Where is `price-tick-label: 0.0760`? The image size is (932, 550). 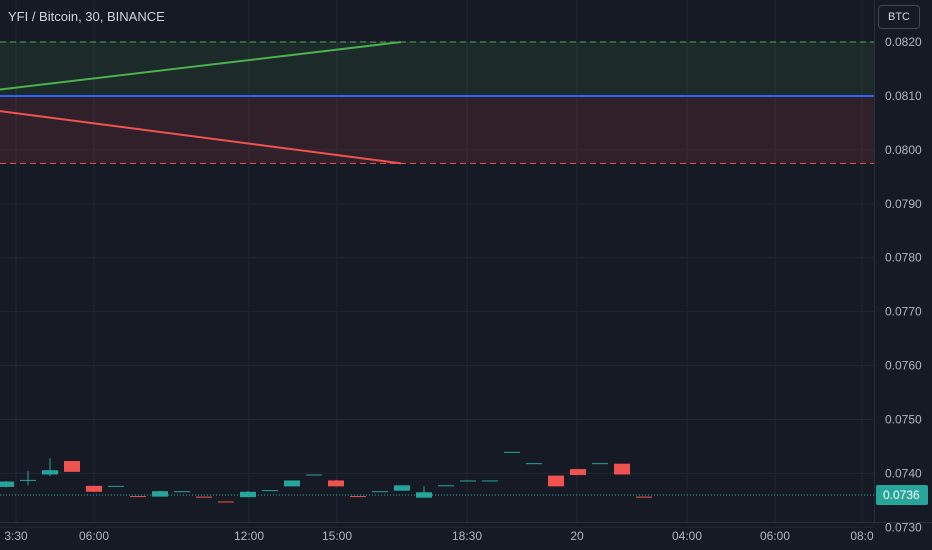
price-tick-label: 0.0760 is located at coordinates (903, 366).